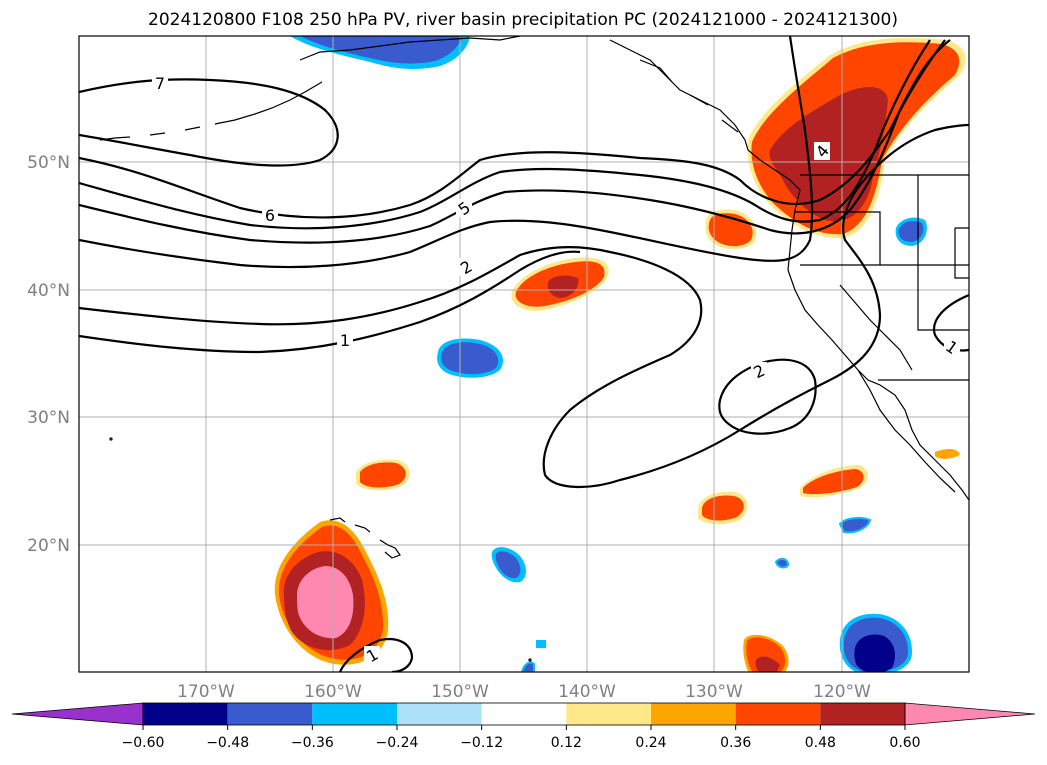 The width and height of the screenshot is (1047, 765). I want to click on lon-label: 140°W, so click(587, 692).